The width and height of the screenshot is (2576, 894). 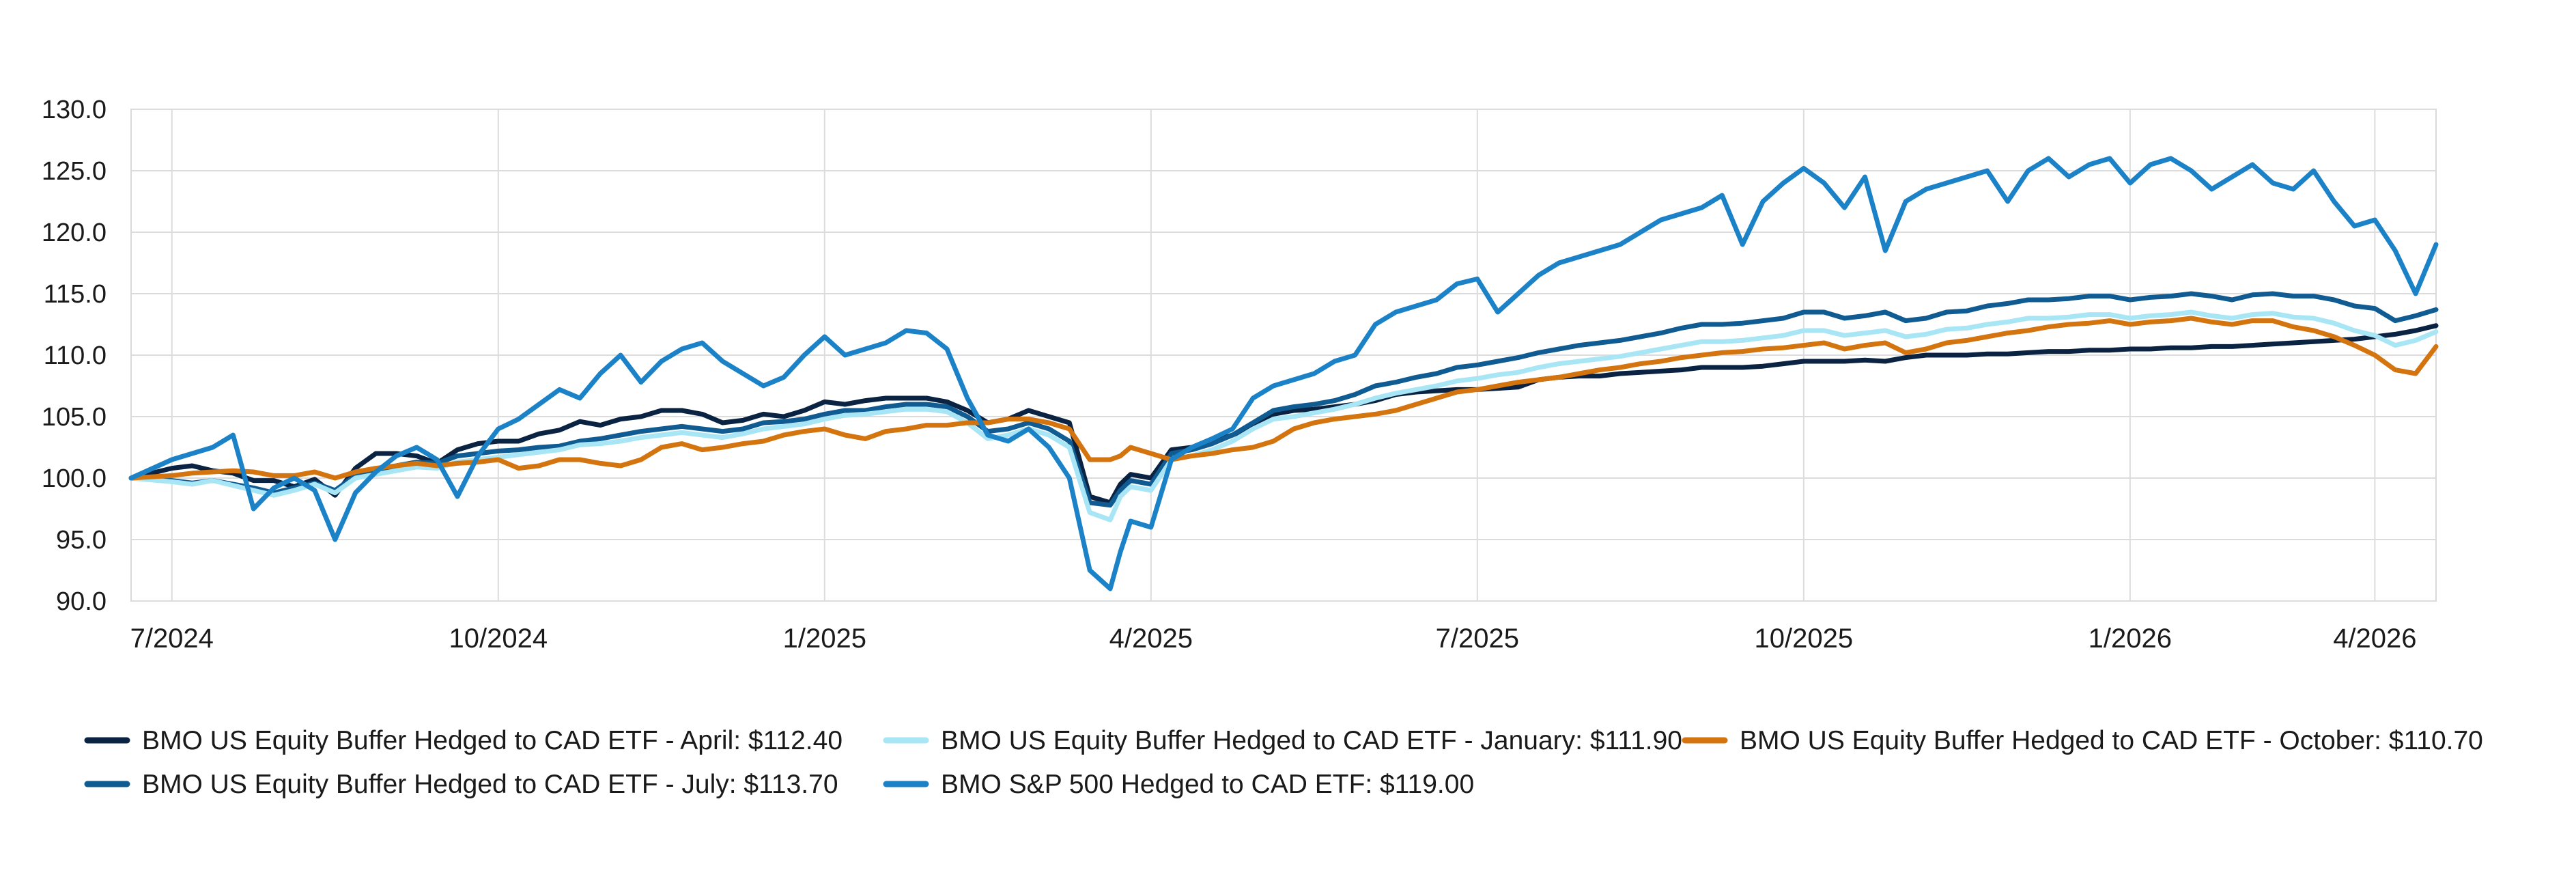 What do you see at coordinates (172, 639) in the screenshot?
I see `x-tick-label: 7/2024` at bounding box center [172, 639].